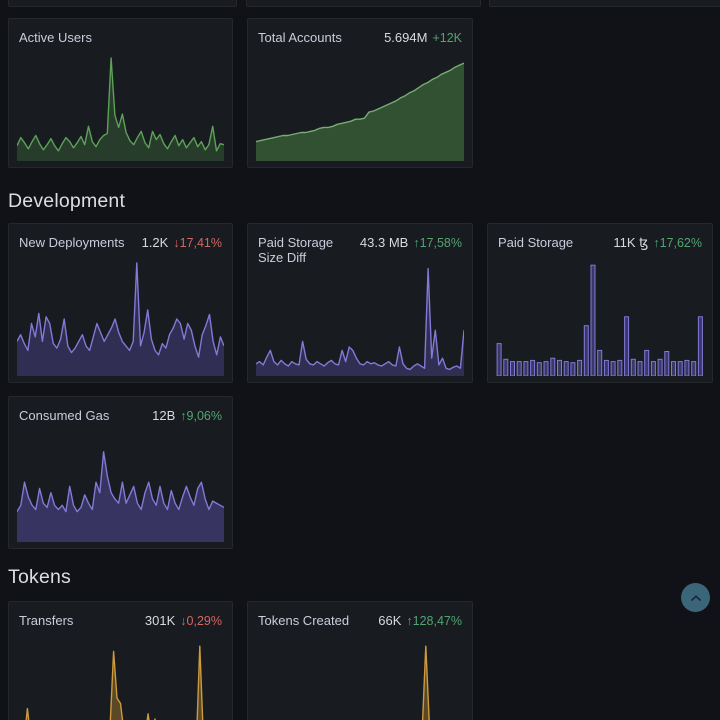 The height and width of the screenshot is (720, 720). Describe the element at coordinates (46, 620) in the screenshot. I see `panel-title: Transfers` at that location.